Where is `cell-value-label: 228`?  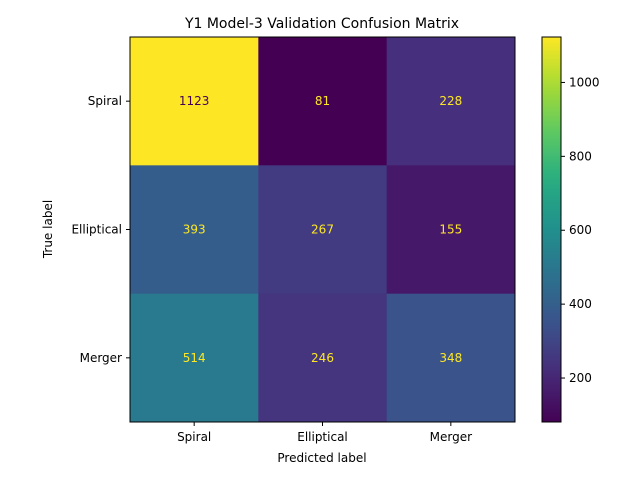 cell-value-label: 228 is located at coordinates (450, 101).